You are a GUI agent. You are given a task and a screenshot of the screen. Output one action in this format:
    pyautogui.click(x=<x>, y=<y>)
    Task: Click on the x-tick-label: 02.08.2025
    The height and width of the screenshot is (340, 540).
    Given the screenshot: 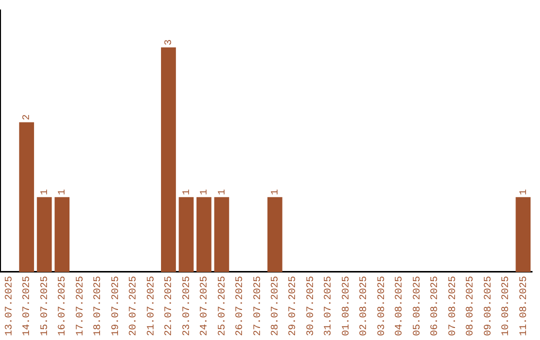 What is the action you would take?
    pyautogui.click(x=364, y=306)
    